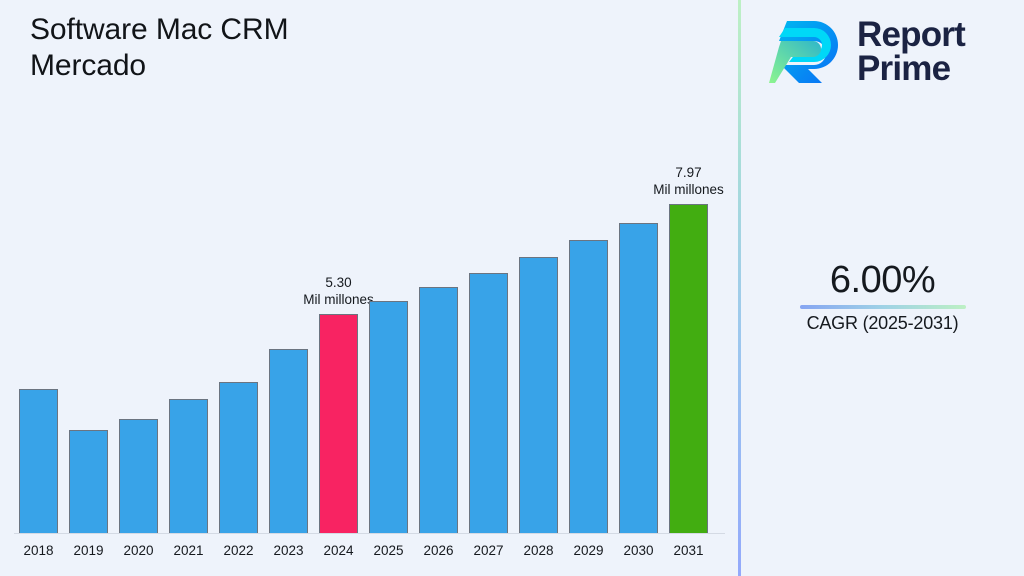 This screenshot has width=1024, height=576. What do you see at coordinates (138, 476) in the screenshot?
I see `bar-2020` at bounding box center [138, 476].